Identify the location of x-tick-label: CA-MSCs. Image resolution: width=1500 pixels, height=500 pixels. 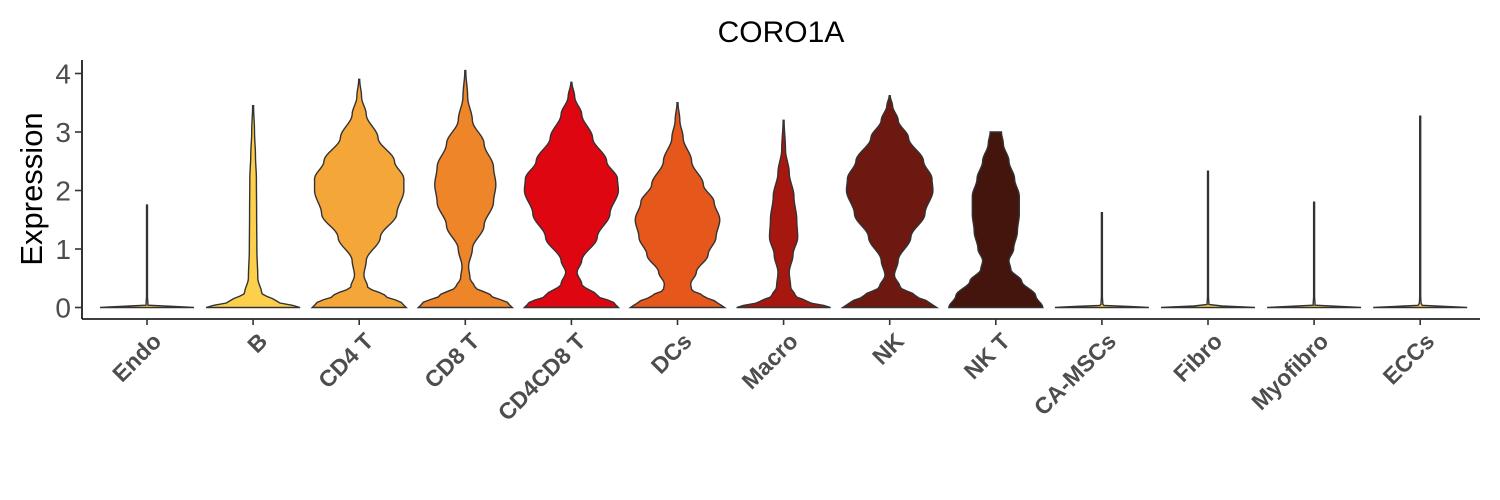
(1075, 374).